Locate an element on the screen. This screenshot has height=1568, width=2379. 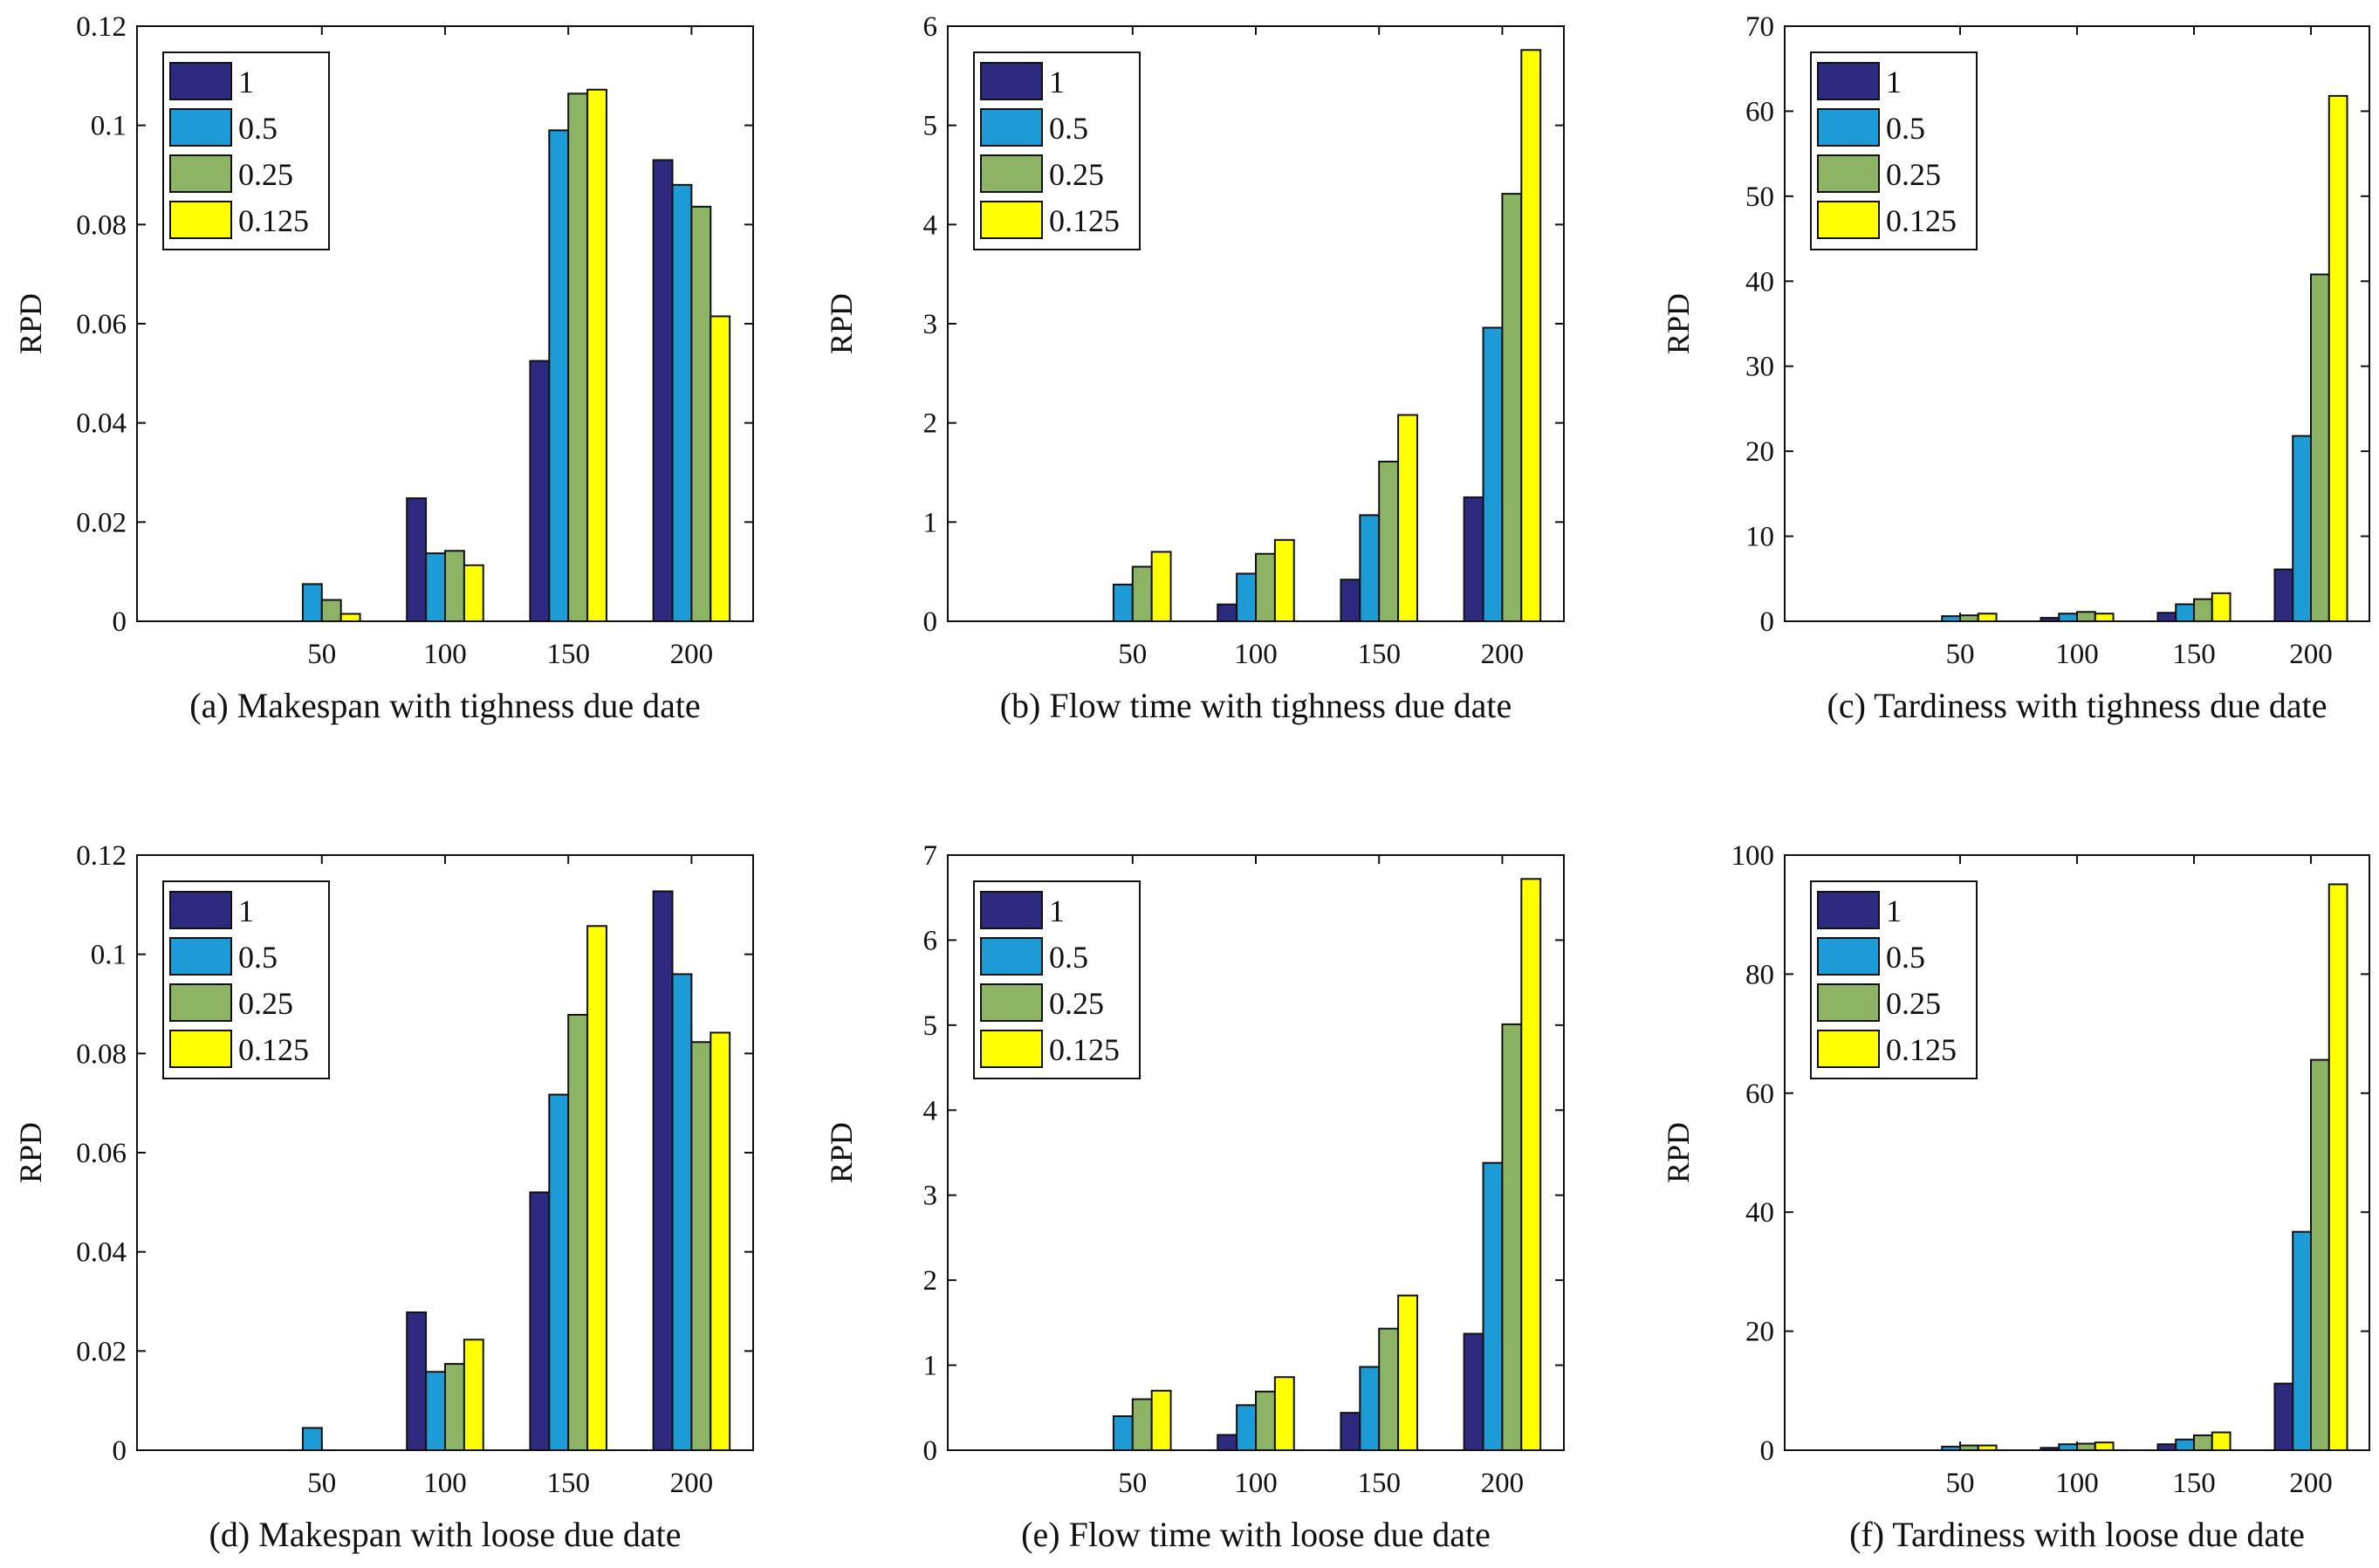
panel-title: (f) Tardiness with loose due date is located at coordinates (2077, 1534).